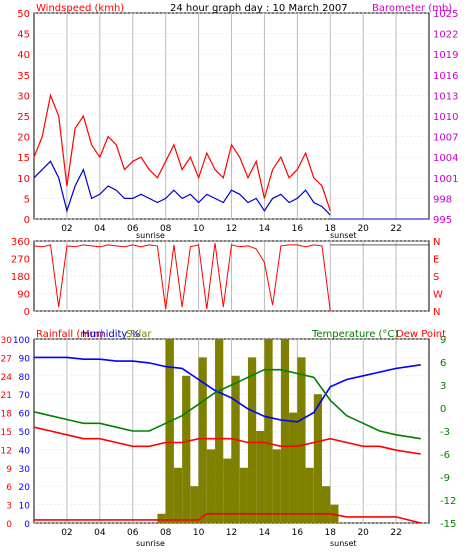 The width and height of the screenshot is (466, 556). Describe the element at coordinates (111, 334) in the screenshot. I see `humidity-label: Humidity %` at that location.